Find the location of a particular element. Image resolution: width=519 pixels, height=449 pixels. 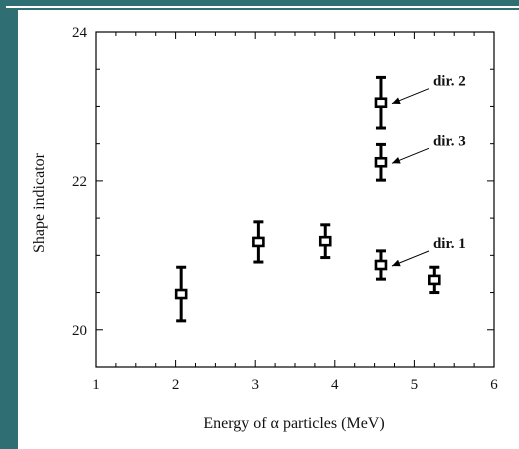

y-tick-label: 22 is located at coordinates (79, 182).